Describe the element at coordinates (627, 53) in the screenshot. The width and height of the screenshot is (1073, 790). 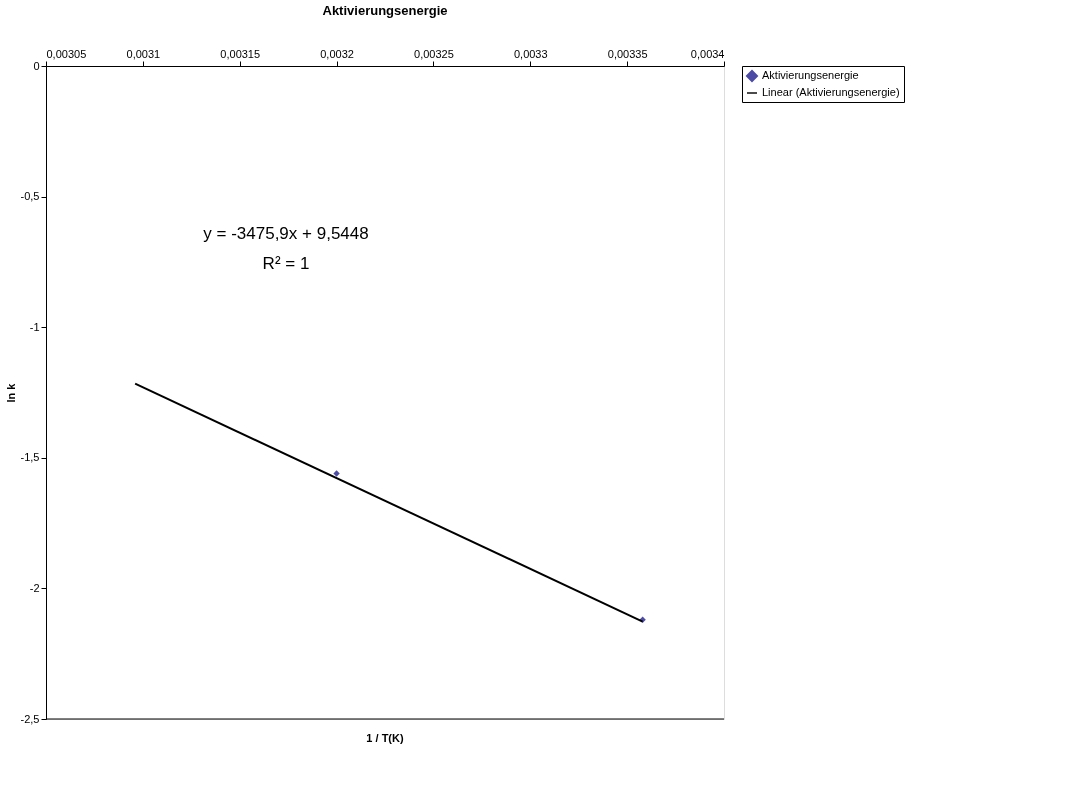
I see `x-tick-label: 0,00335` at that location.